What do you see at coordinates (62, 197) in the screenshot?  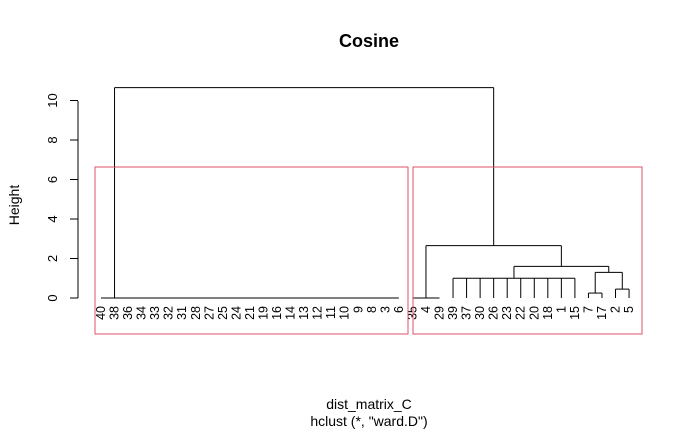 I see `y-axis: 0 2 4 6 8 10` at bounding box center [62, 197].